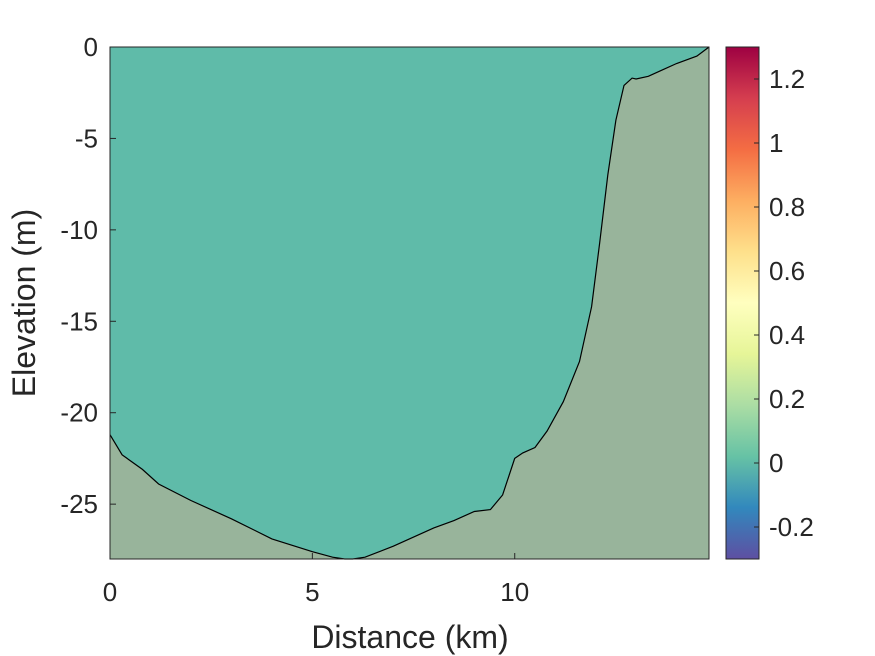 Image resolution: width=875 pixels, height=656 pixels. What do you see at coordinates (79, 413) in the screenshot?
I see `y-tick-label: -20` at bounding box center [79, 413].